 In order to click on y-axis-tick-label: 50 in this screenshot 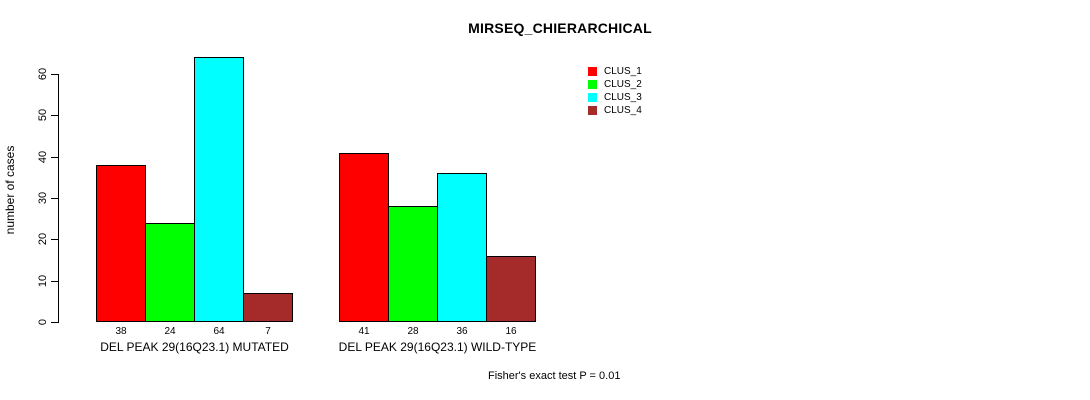, I will do `click(43, 115)`.